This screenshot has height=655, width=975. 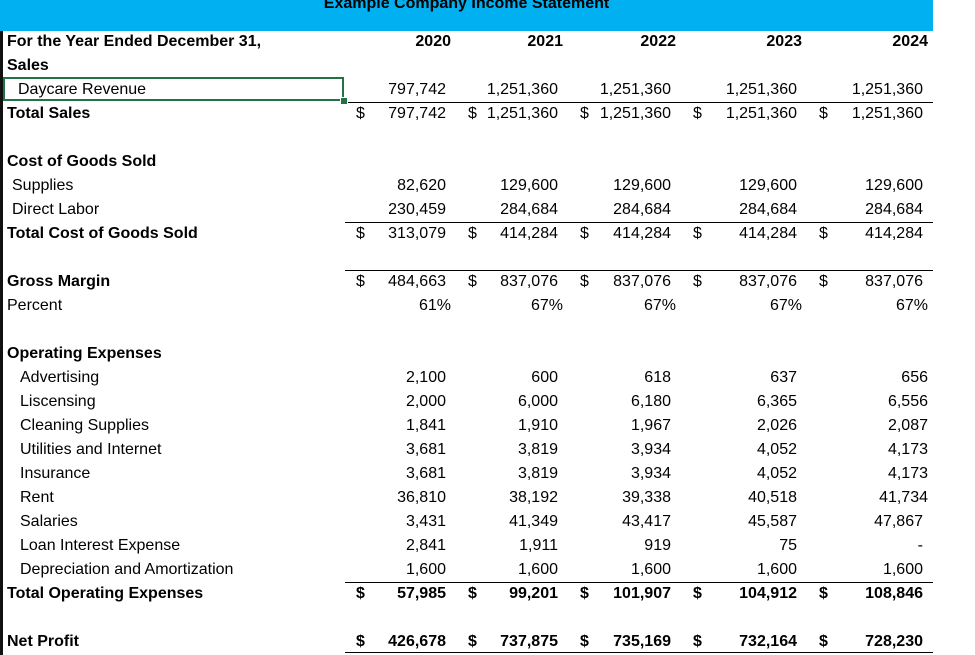 What do you see at coordinates (546, 305) in the screenshot?
I see `percent-2021: 67%` at bounding box center [546, 305].